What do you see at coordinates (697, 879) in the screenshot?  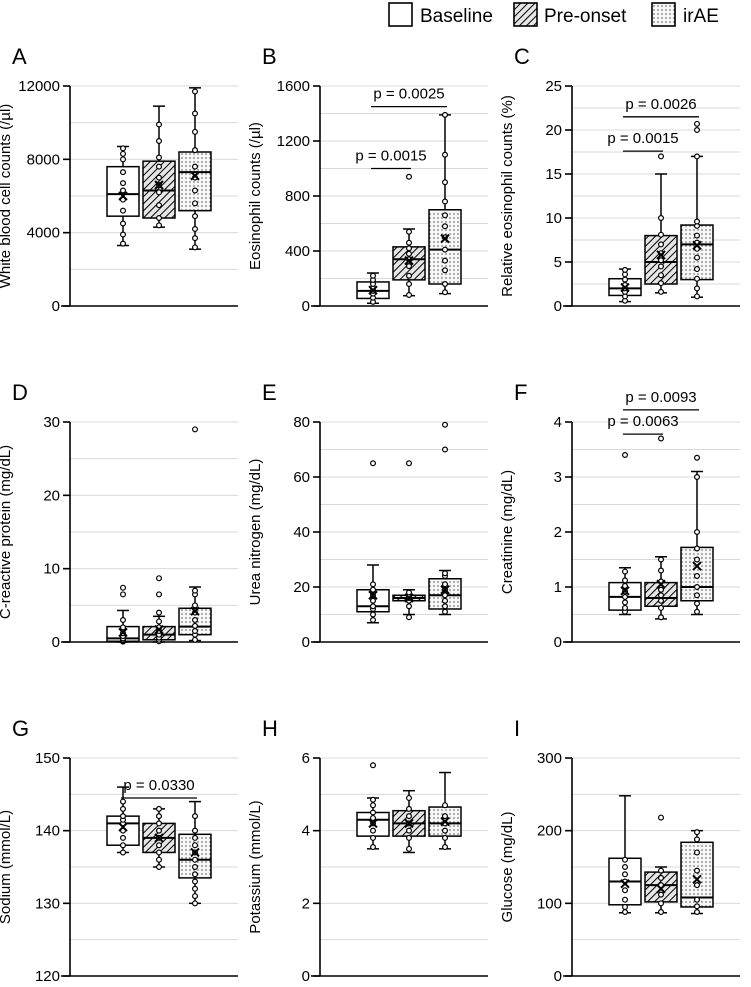 I see `mean-marker-i-irae` at bounding box center [697, 879].